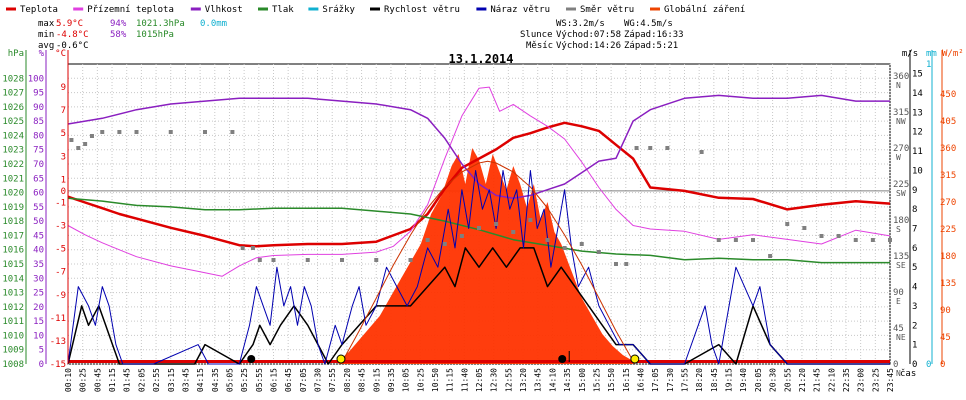 The image size is (966, 400). Describe the element at coordinates (917, 113) in the screenshot. I see `ms-tick-label: 13` at that location.